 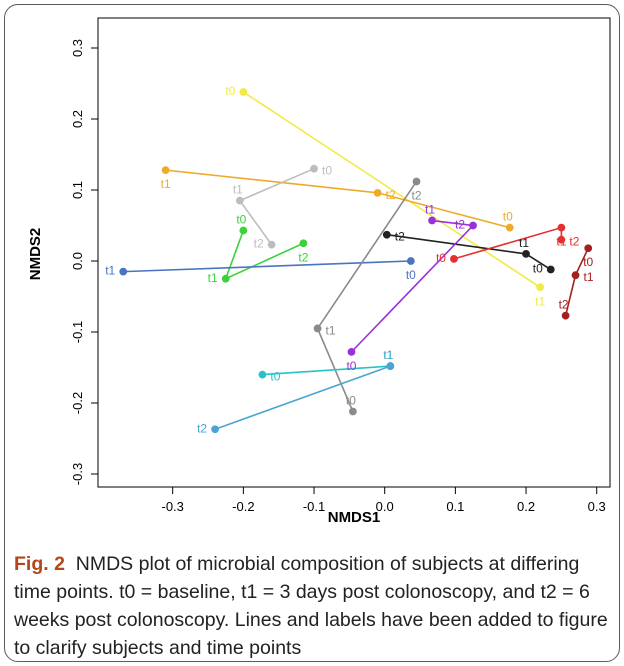 What do you see at coordinates (39, 564) in the screenshot?
I see `figure-label: Fig. 2` at bounding box center [39, 564].